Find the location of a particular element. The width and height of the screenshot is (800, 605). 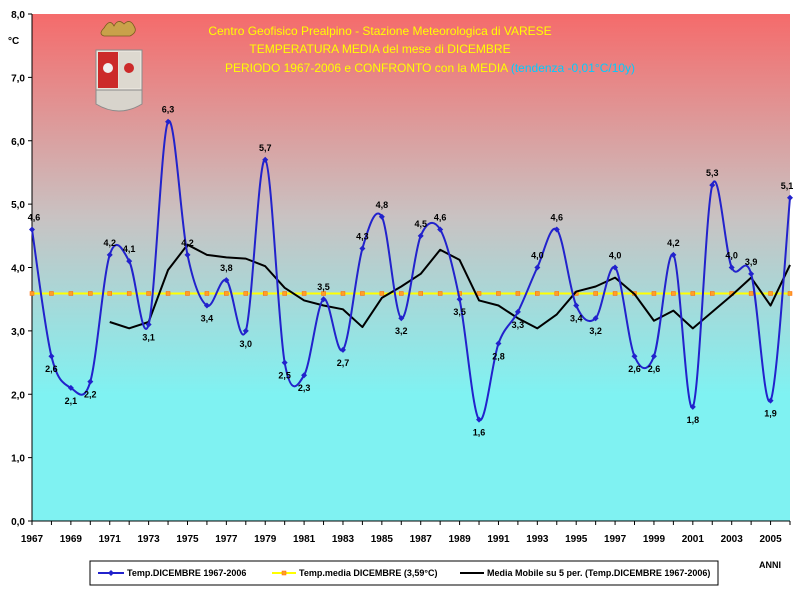

x-tick-label: 2001 is located at coordinates (693, 539).